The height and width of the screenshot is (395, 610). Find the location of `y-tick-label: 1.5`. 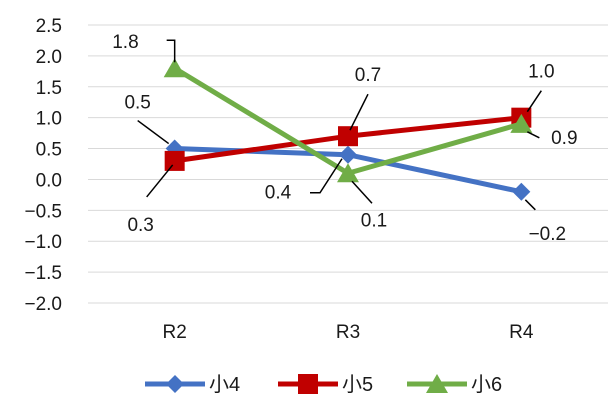

y-tick-label: 1.5 is located at coordinates (49, 88).